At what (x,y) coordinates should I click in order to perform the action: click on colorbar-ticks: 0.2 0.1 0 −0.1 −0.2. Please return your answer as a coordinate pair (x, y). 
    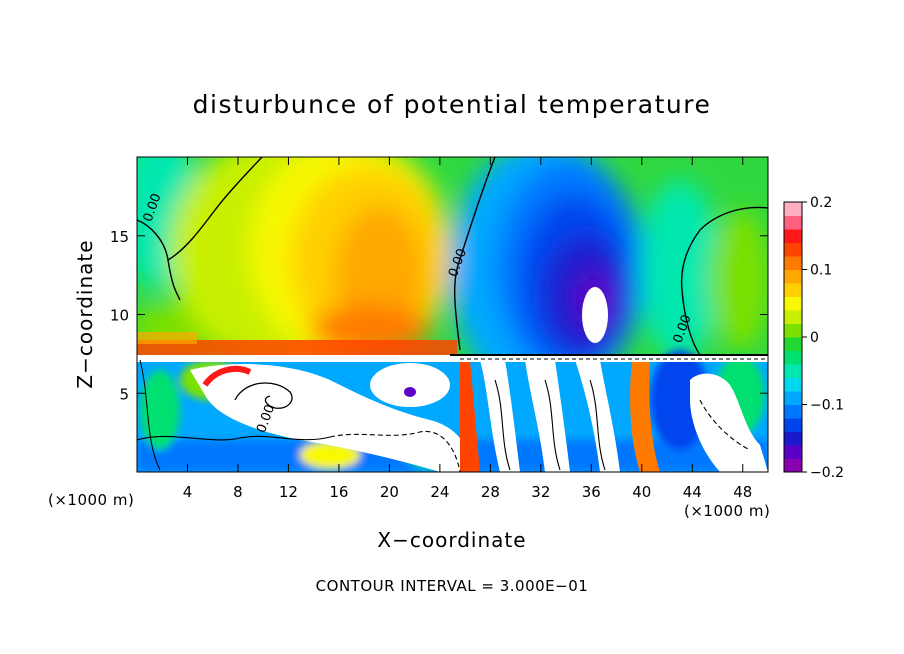
    Looking at the image, I should click on (823, 338).